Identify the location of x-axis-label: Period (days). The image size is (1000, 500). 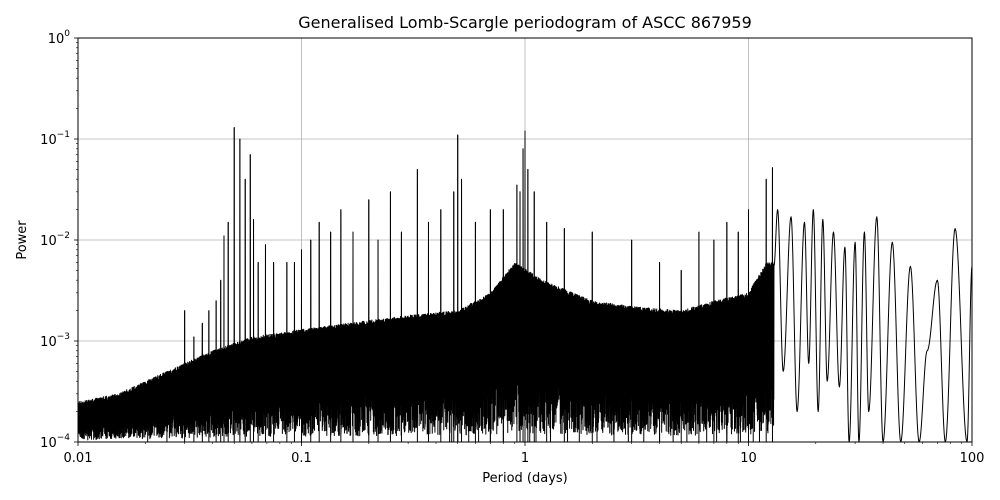
(525, 478).